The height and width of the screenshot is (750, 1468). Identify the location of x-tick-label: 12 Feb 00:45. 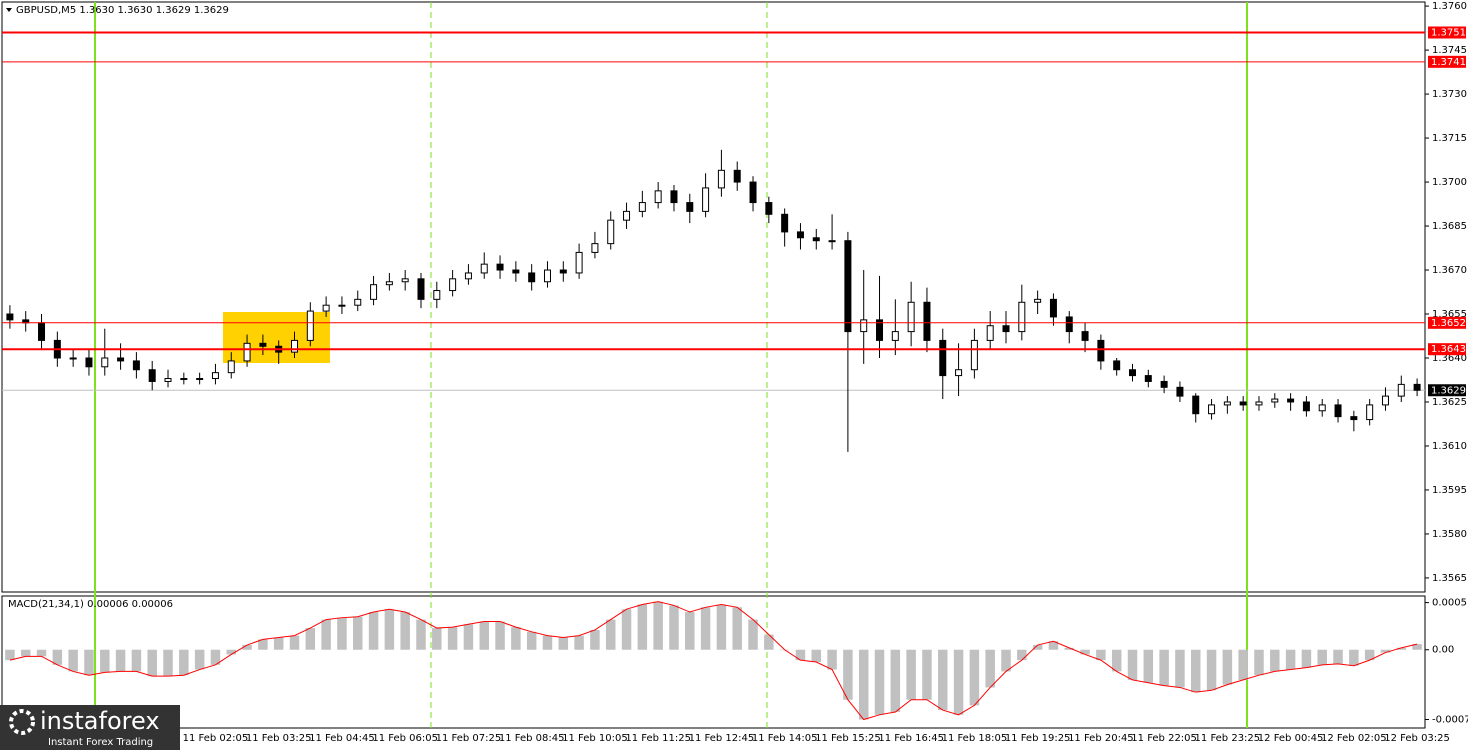
(1291, 738).